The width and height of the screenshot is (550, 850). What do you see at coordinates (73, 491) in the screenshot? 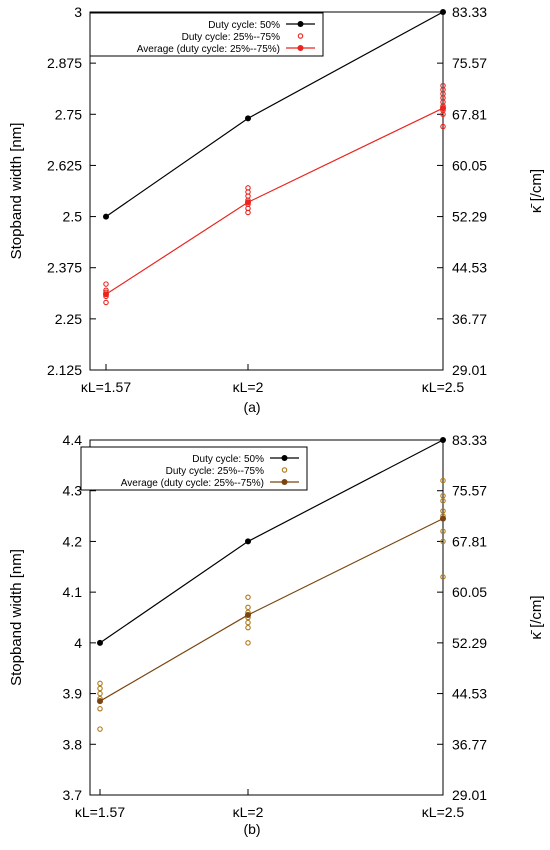
I see `y-tick-label: 4.3` at bounding box center [73, 491].